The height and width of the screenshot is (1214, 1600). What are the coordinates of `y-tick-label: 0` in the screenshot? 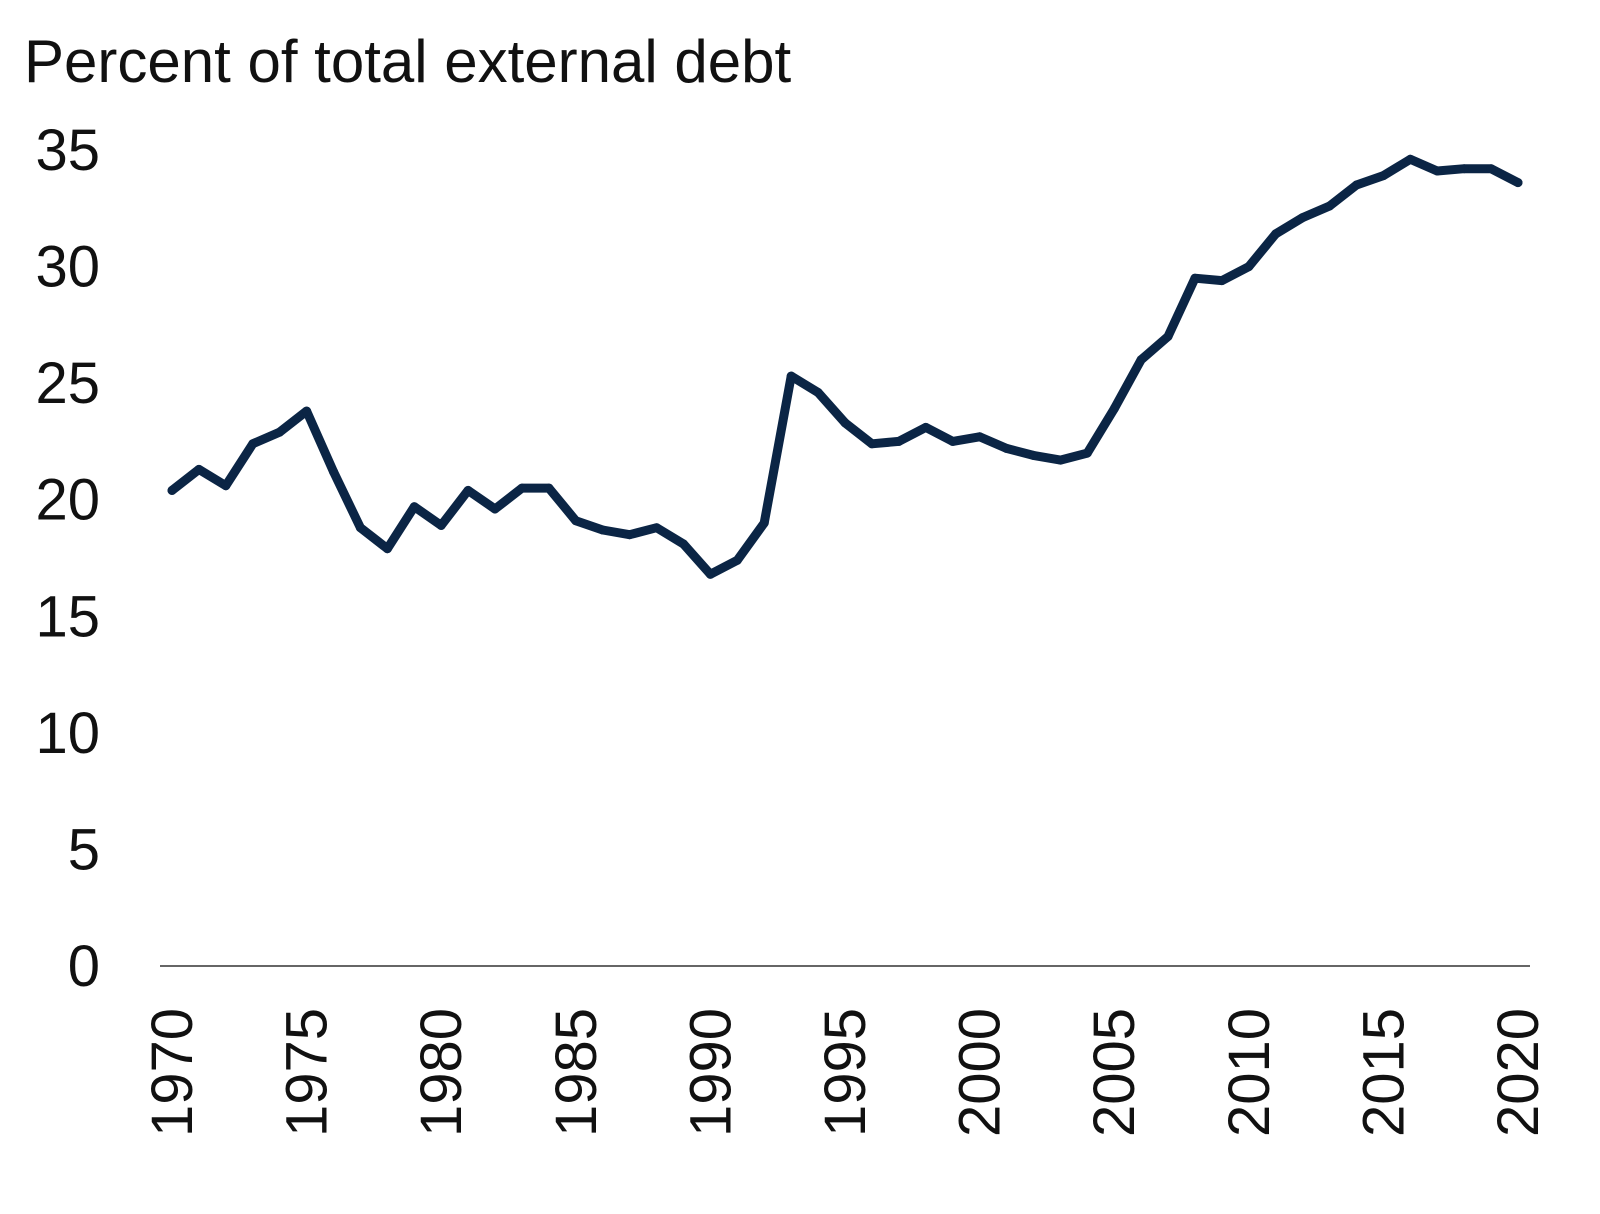 It's located at (84, 966).